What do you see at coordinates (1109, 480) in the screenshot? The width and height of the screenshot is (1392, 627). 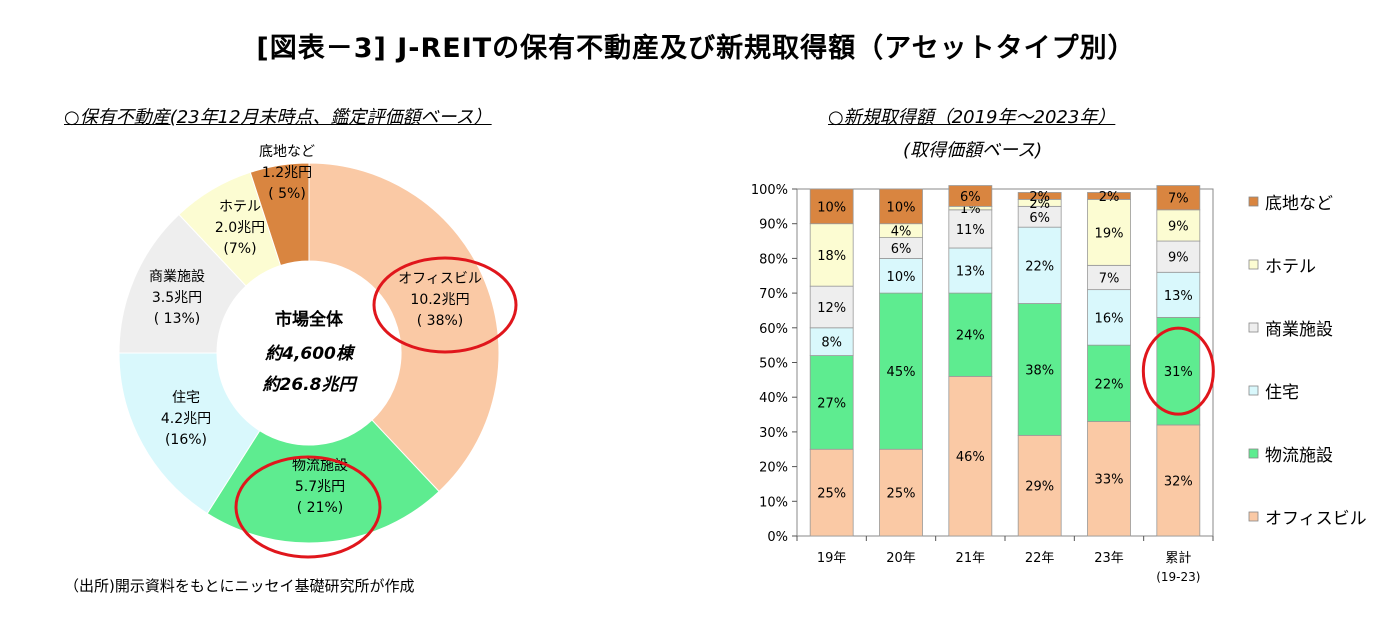 I see `bar-value-label-s1-c5: 33%` at bounding box center [1109, 480].